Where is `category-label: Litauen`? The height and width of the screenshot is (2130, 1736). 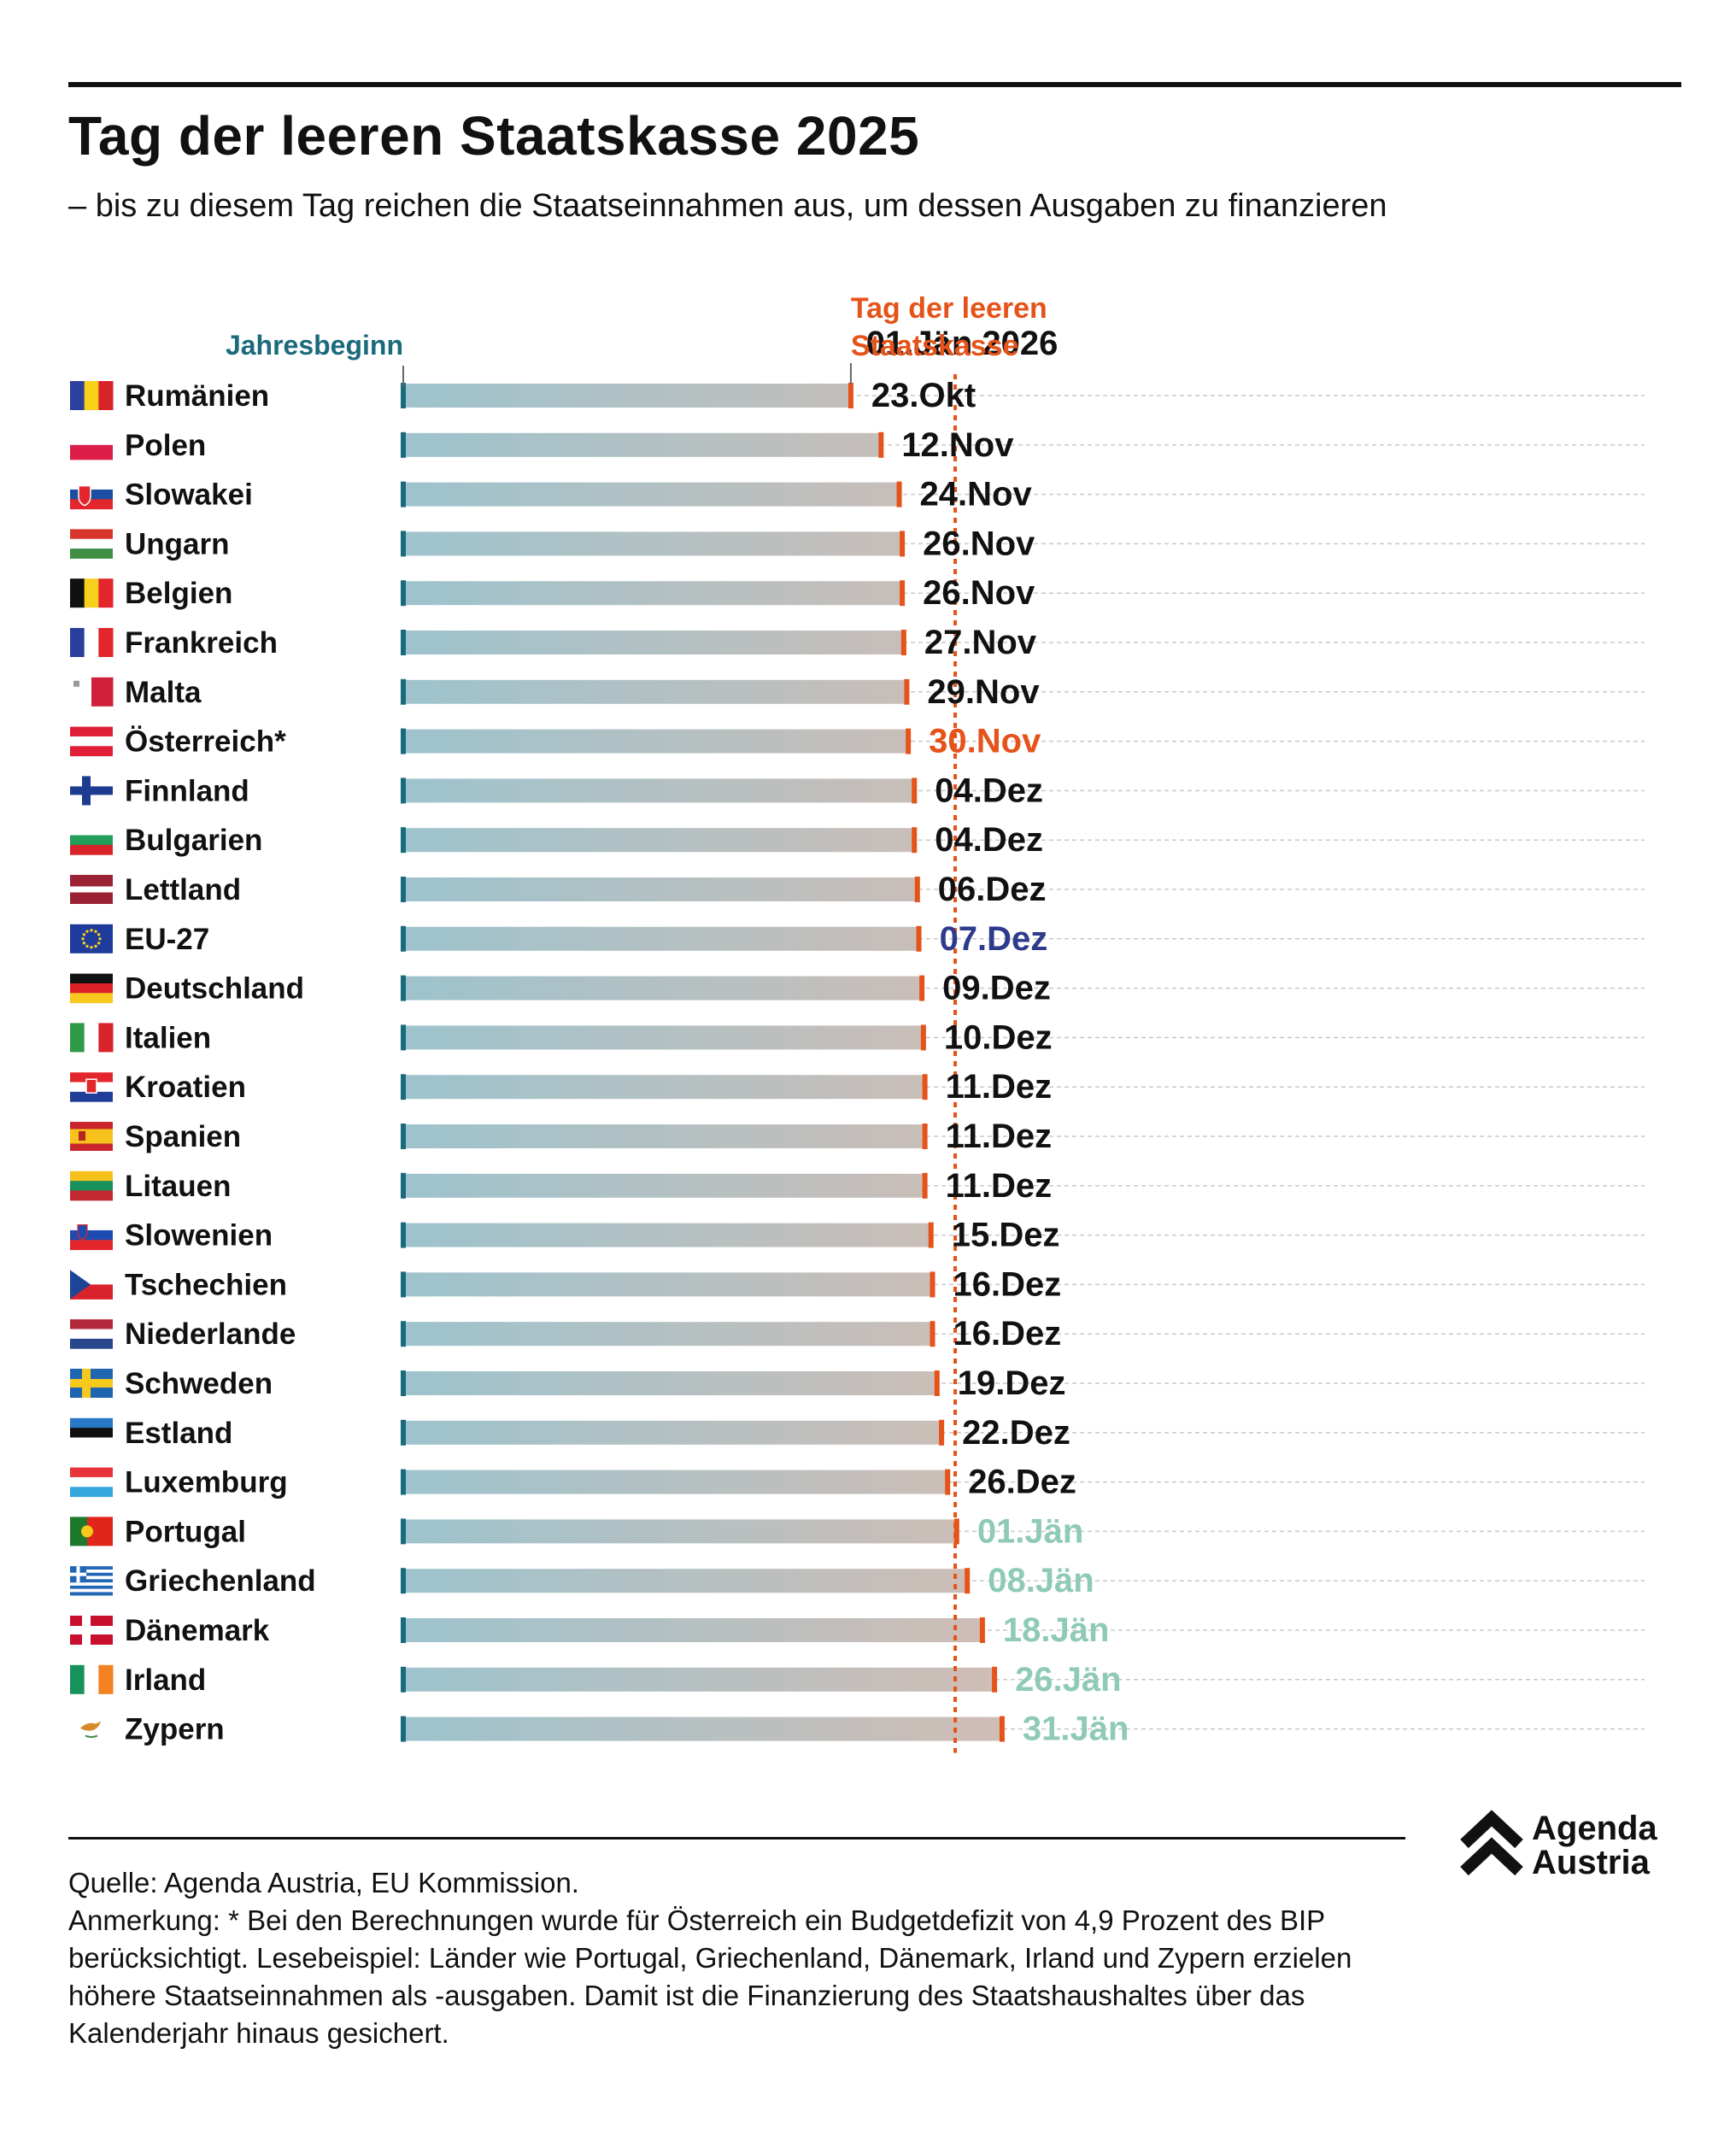 category-label: Litauen is located at coordinates (178, 1186).